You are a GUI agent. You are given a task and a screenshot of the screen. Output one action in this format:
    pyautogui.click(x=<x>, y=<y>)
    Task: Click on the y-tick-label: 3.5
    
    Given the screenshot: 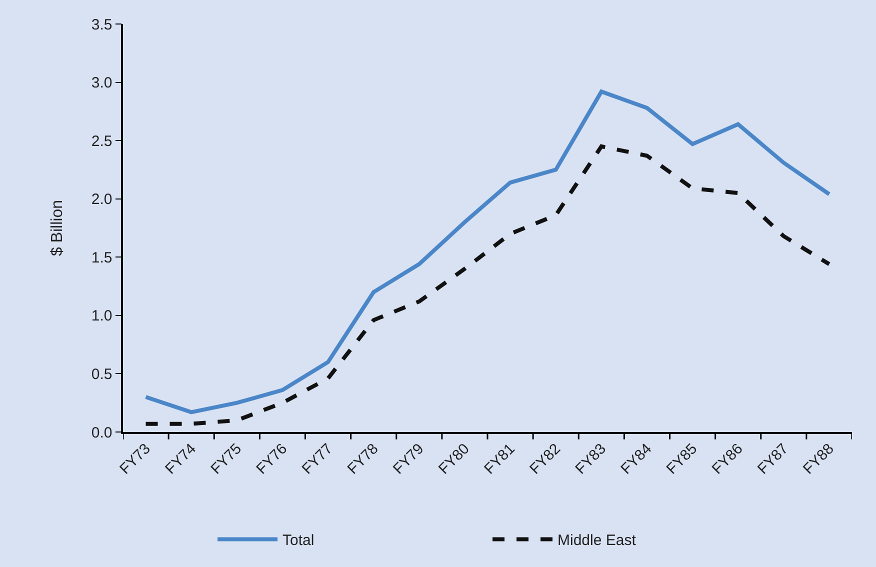 What is the action you would take?
    pyautogui.click(x=101, y=25)
    